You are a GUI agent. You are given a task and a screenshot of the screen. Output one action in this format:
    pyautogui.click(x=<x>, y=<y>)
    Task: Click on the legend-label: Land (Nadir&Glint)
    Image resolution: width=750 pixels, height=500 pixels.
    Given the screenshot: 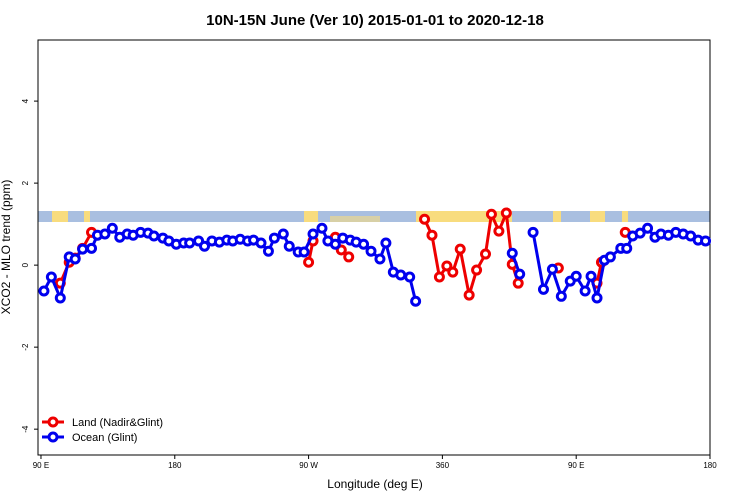 What is the action you would take?
    pyautogui.click(x=117, y=423)
    